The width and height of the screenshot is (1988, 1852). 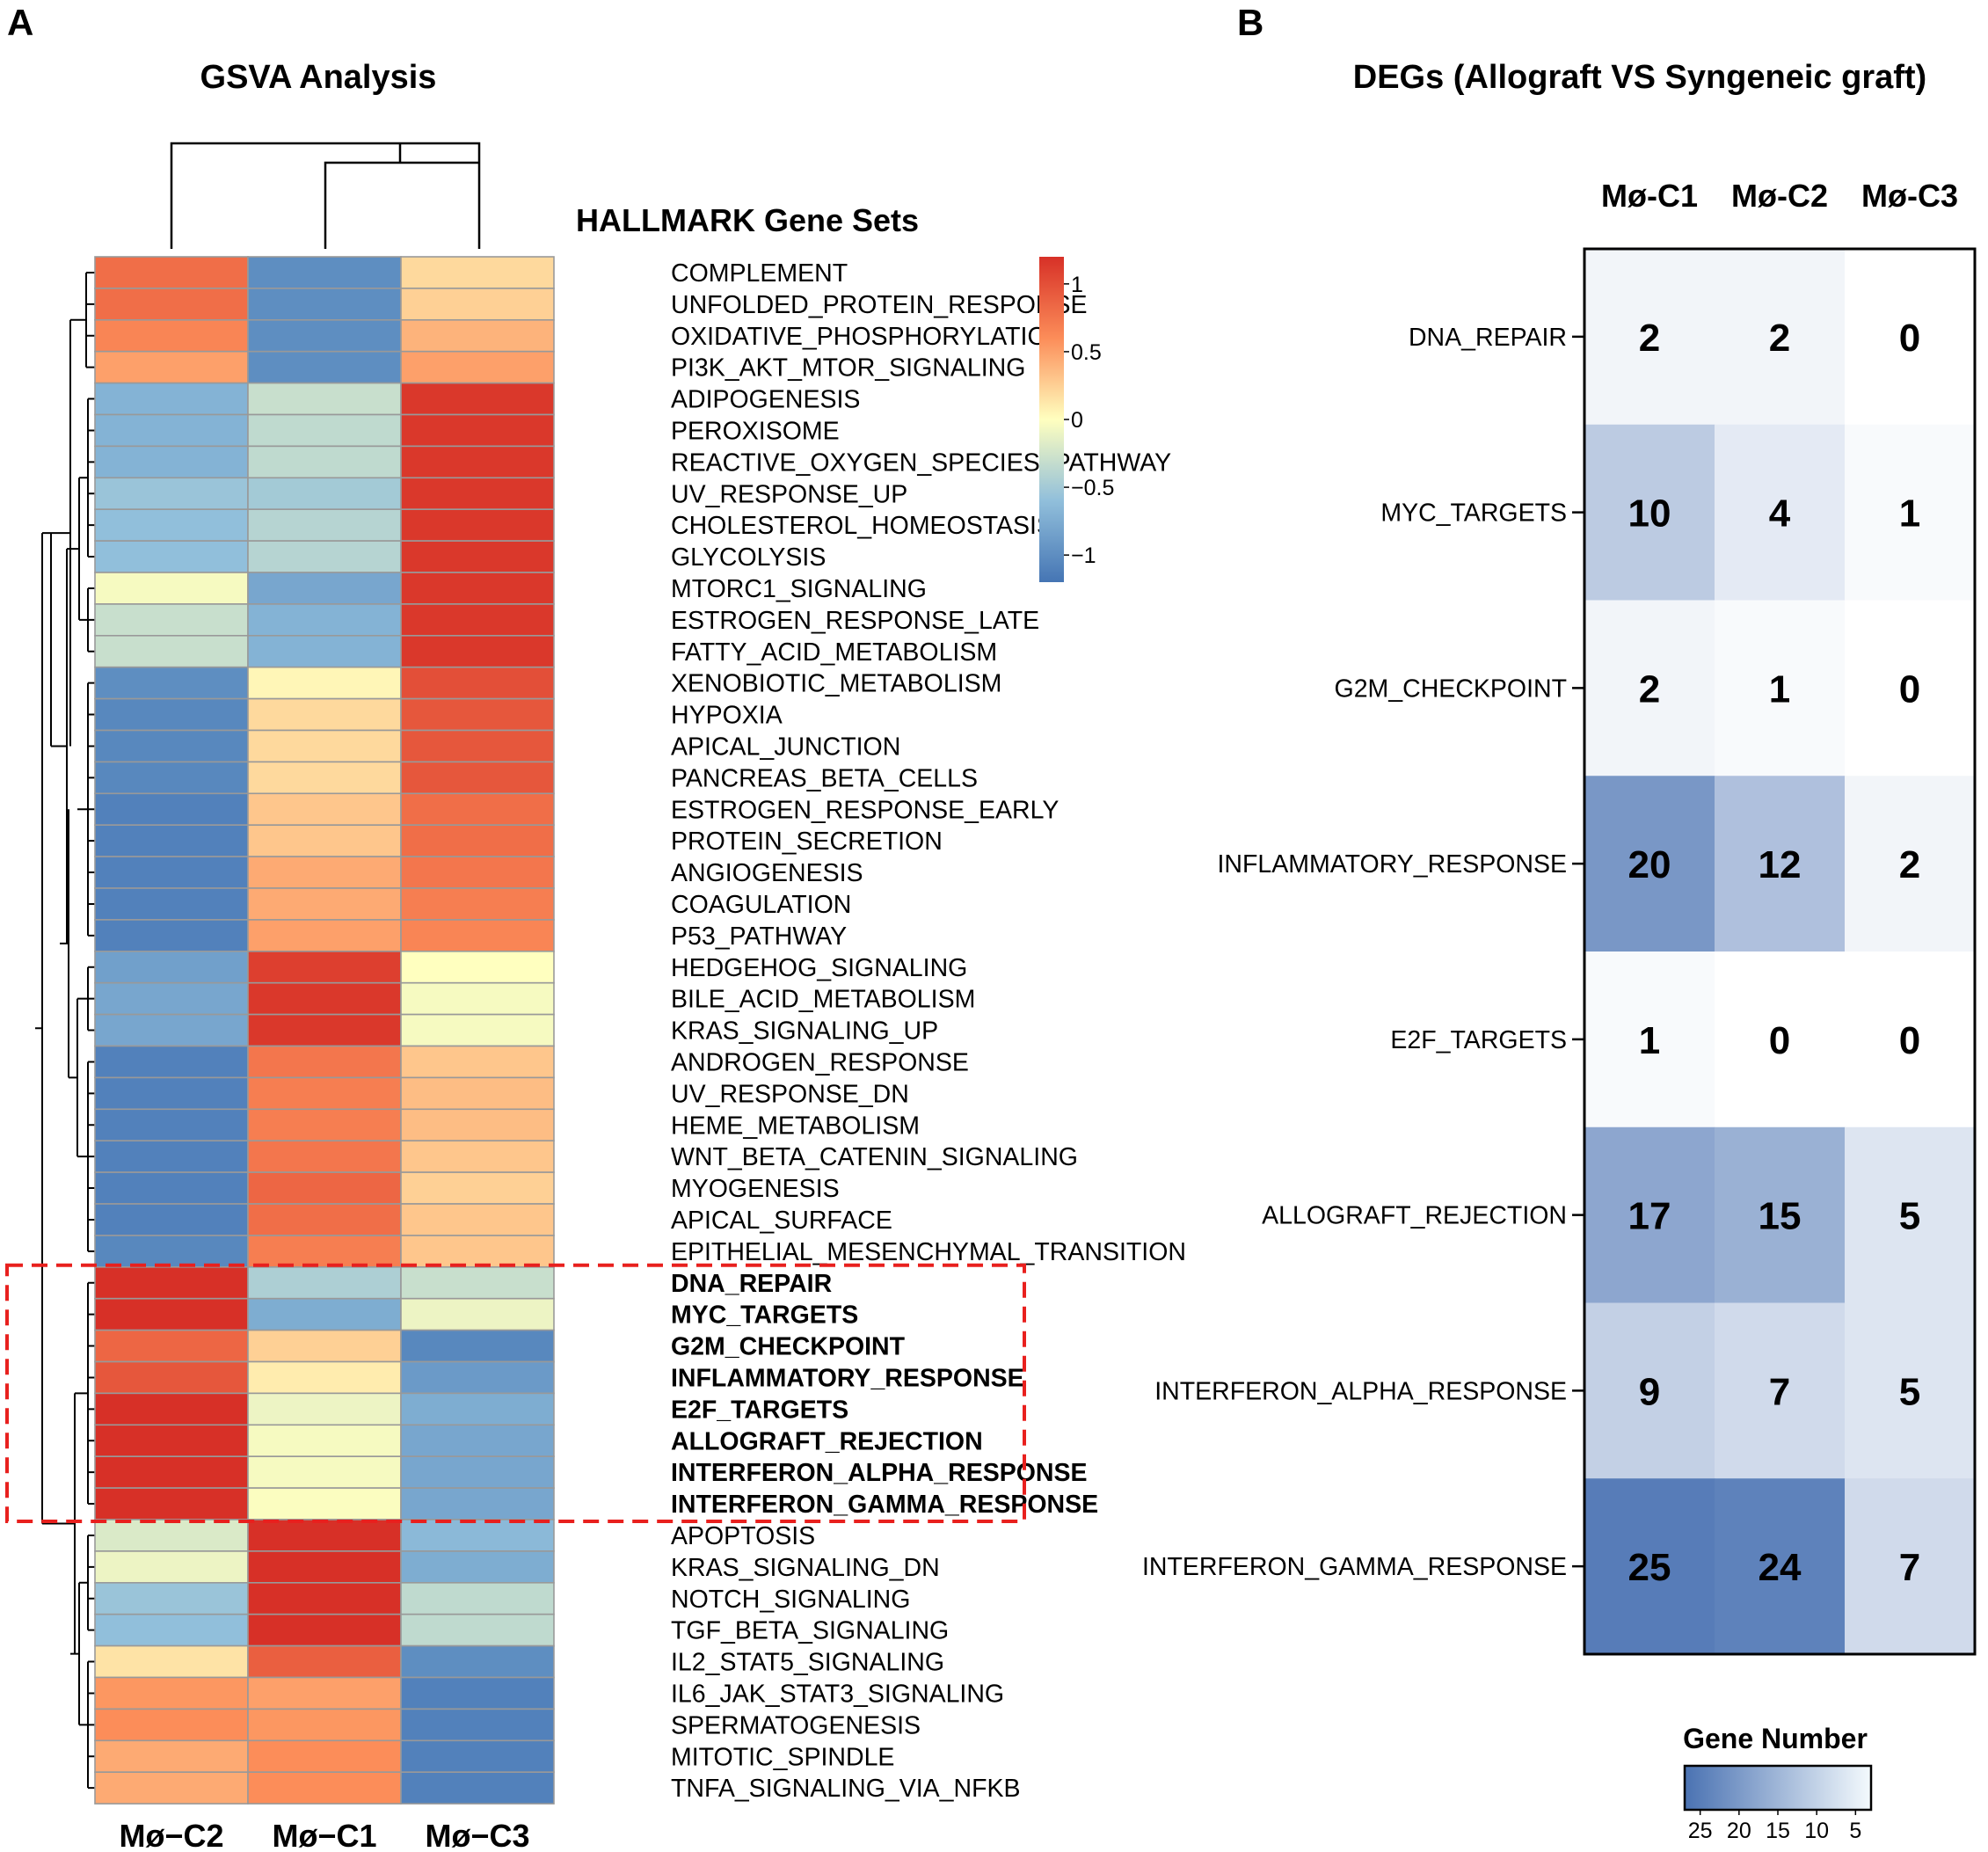 What do you see at coordinates (819, 968) in the screenshot?
I see `gsva-row-label-hedgehog-signaling: HEDGEHOG_SIGNALING` at bounding box center [819, 968].